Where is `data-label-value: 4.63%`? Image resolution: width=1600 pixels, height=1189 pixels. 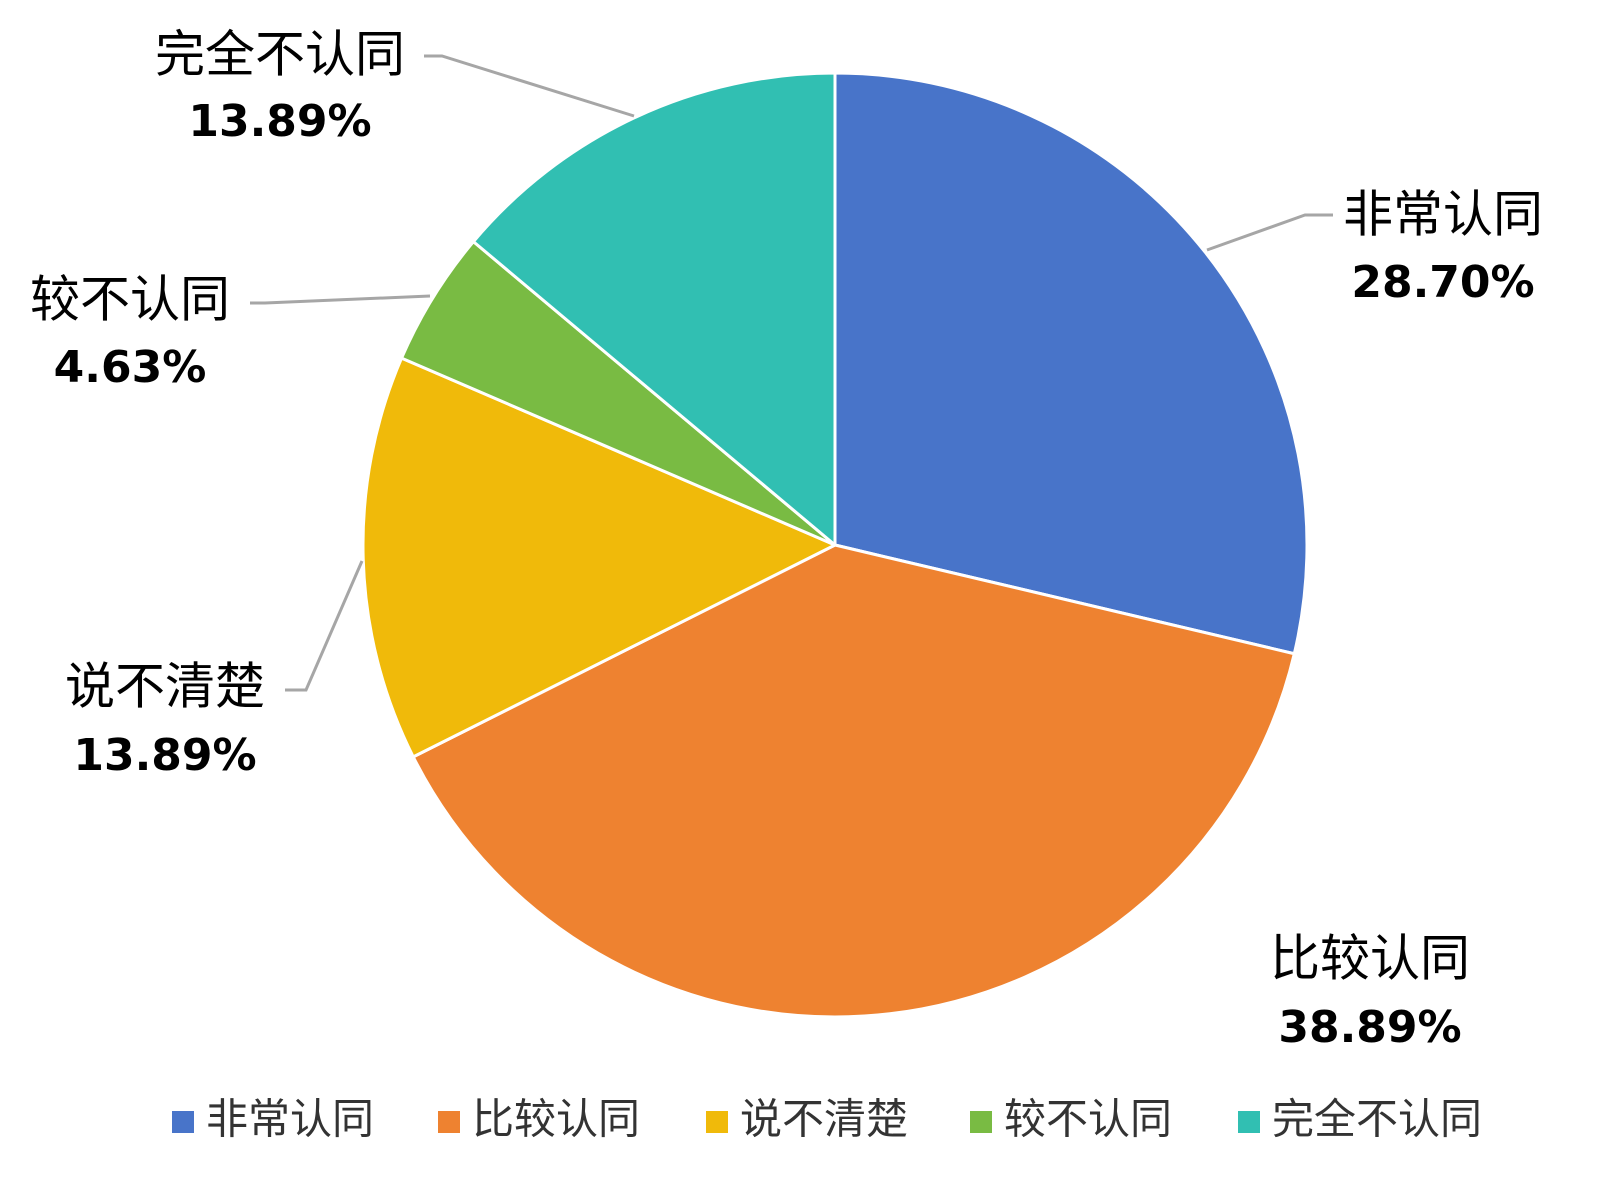
data-label-value: 4.63% is located at coordinates (130, 367).